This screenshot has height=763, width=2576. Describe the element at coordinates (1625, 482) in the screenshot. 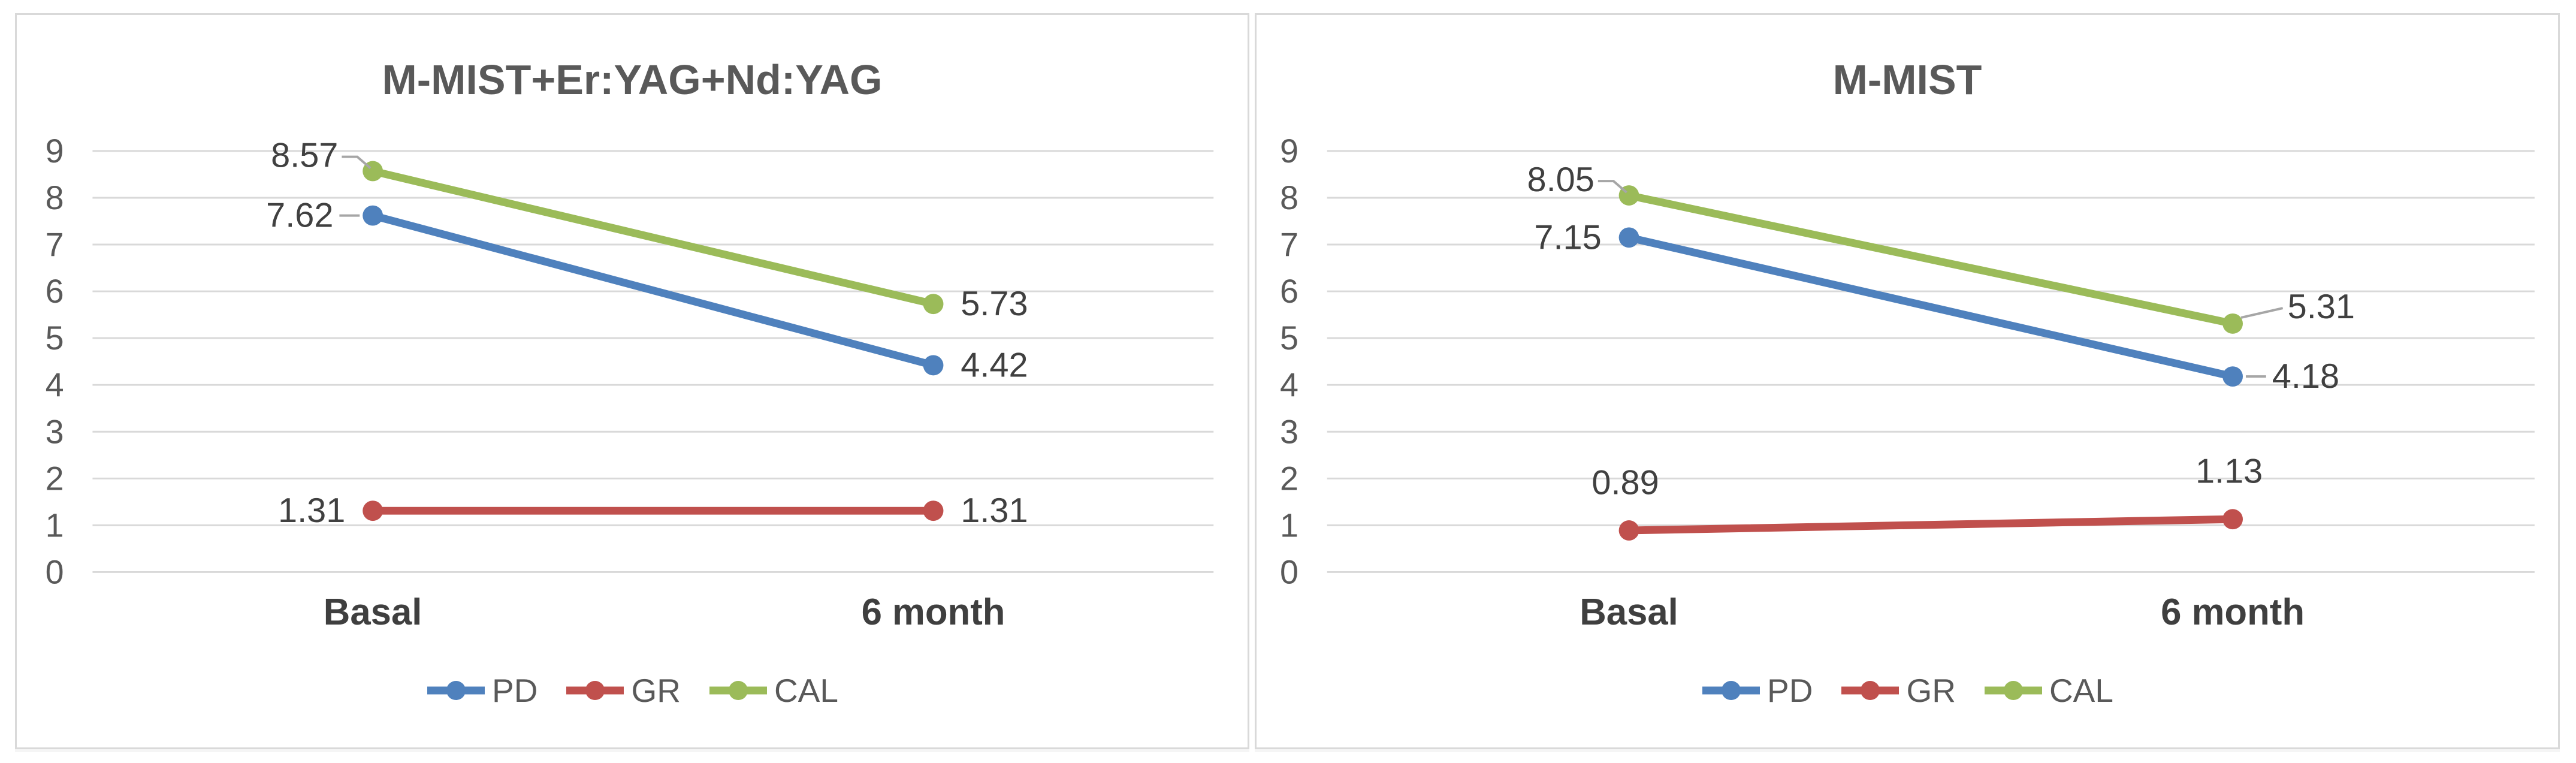

I see `svg-text: 0.89` at that location.